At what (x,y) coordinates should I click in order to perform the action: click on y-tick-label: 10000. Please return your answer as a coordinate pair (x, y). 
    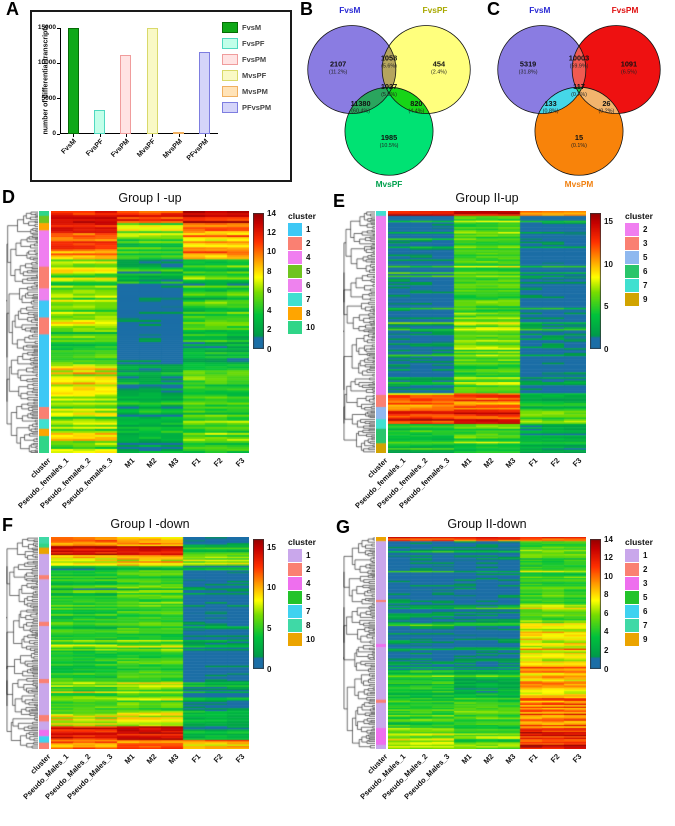
    Looking at the image, I should click on (46, 63).